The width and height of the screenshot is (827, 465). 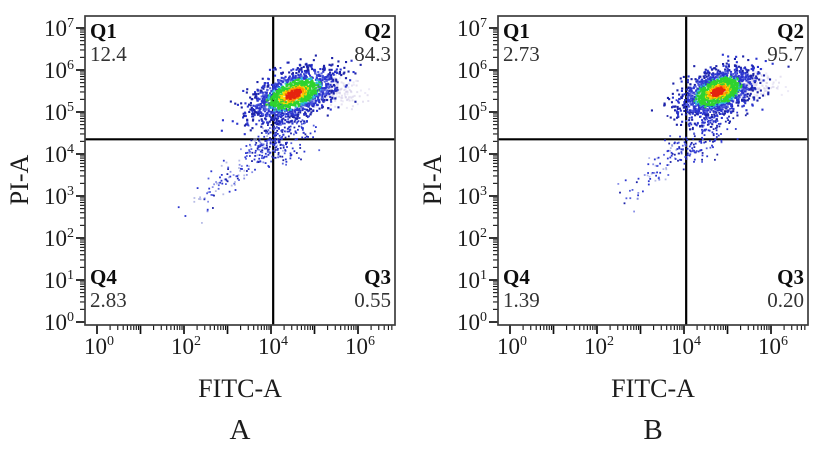 I want to click on q2-percent: 84.3, so click(x=372, y=54).